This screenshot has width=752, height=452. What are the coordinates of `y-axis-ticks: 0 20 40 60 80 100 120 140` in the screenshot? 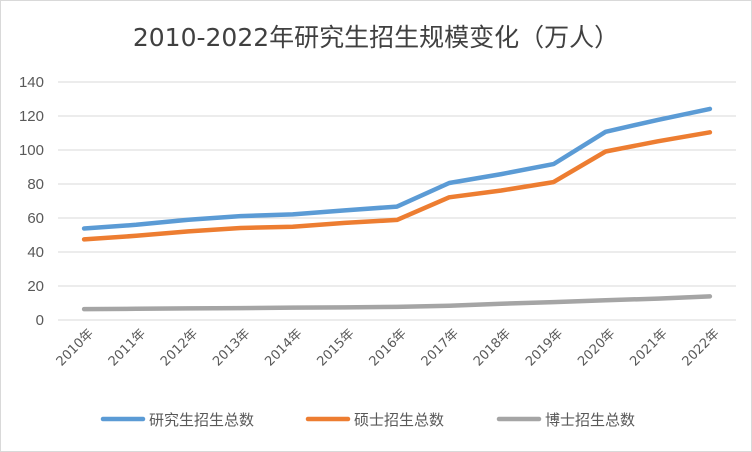 It's located at (31, 201).